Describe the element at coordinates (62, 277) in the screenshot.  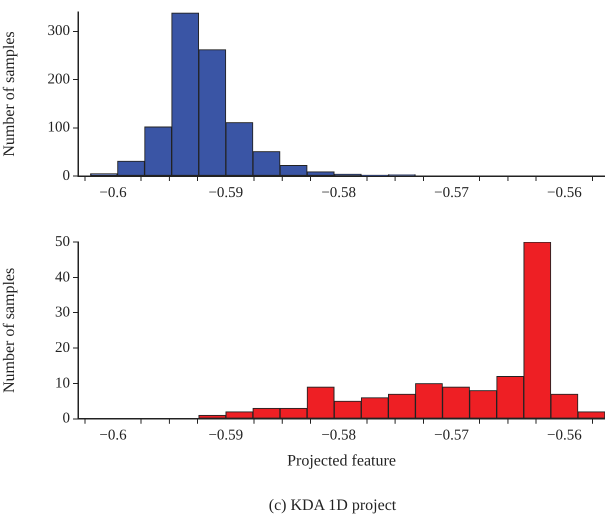
I see `y-tick-label: 40` at that location.